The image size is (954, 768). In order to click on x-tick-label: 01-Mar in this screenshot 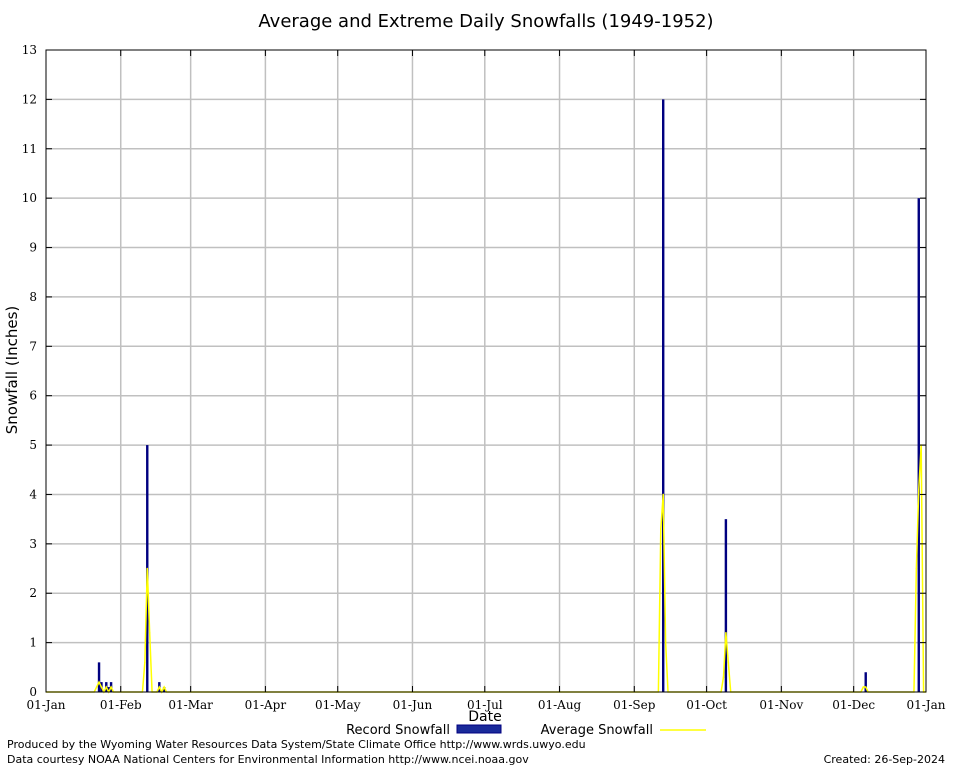, I will do `click(190, 705)`.